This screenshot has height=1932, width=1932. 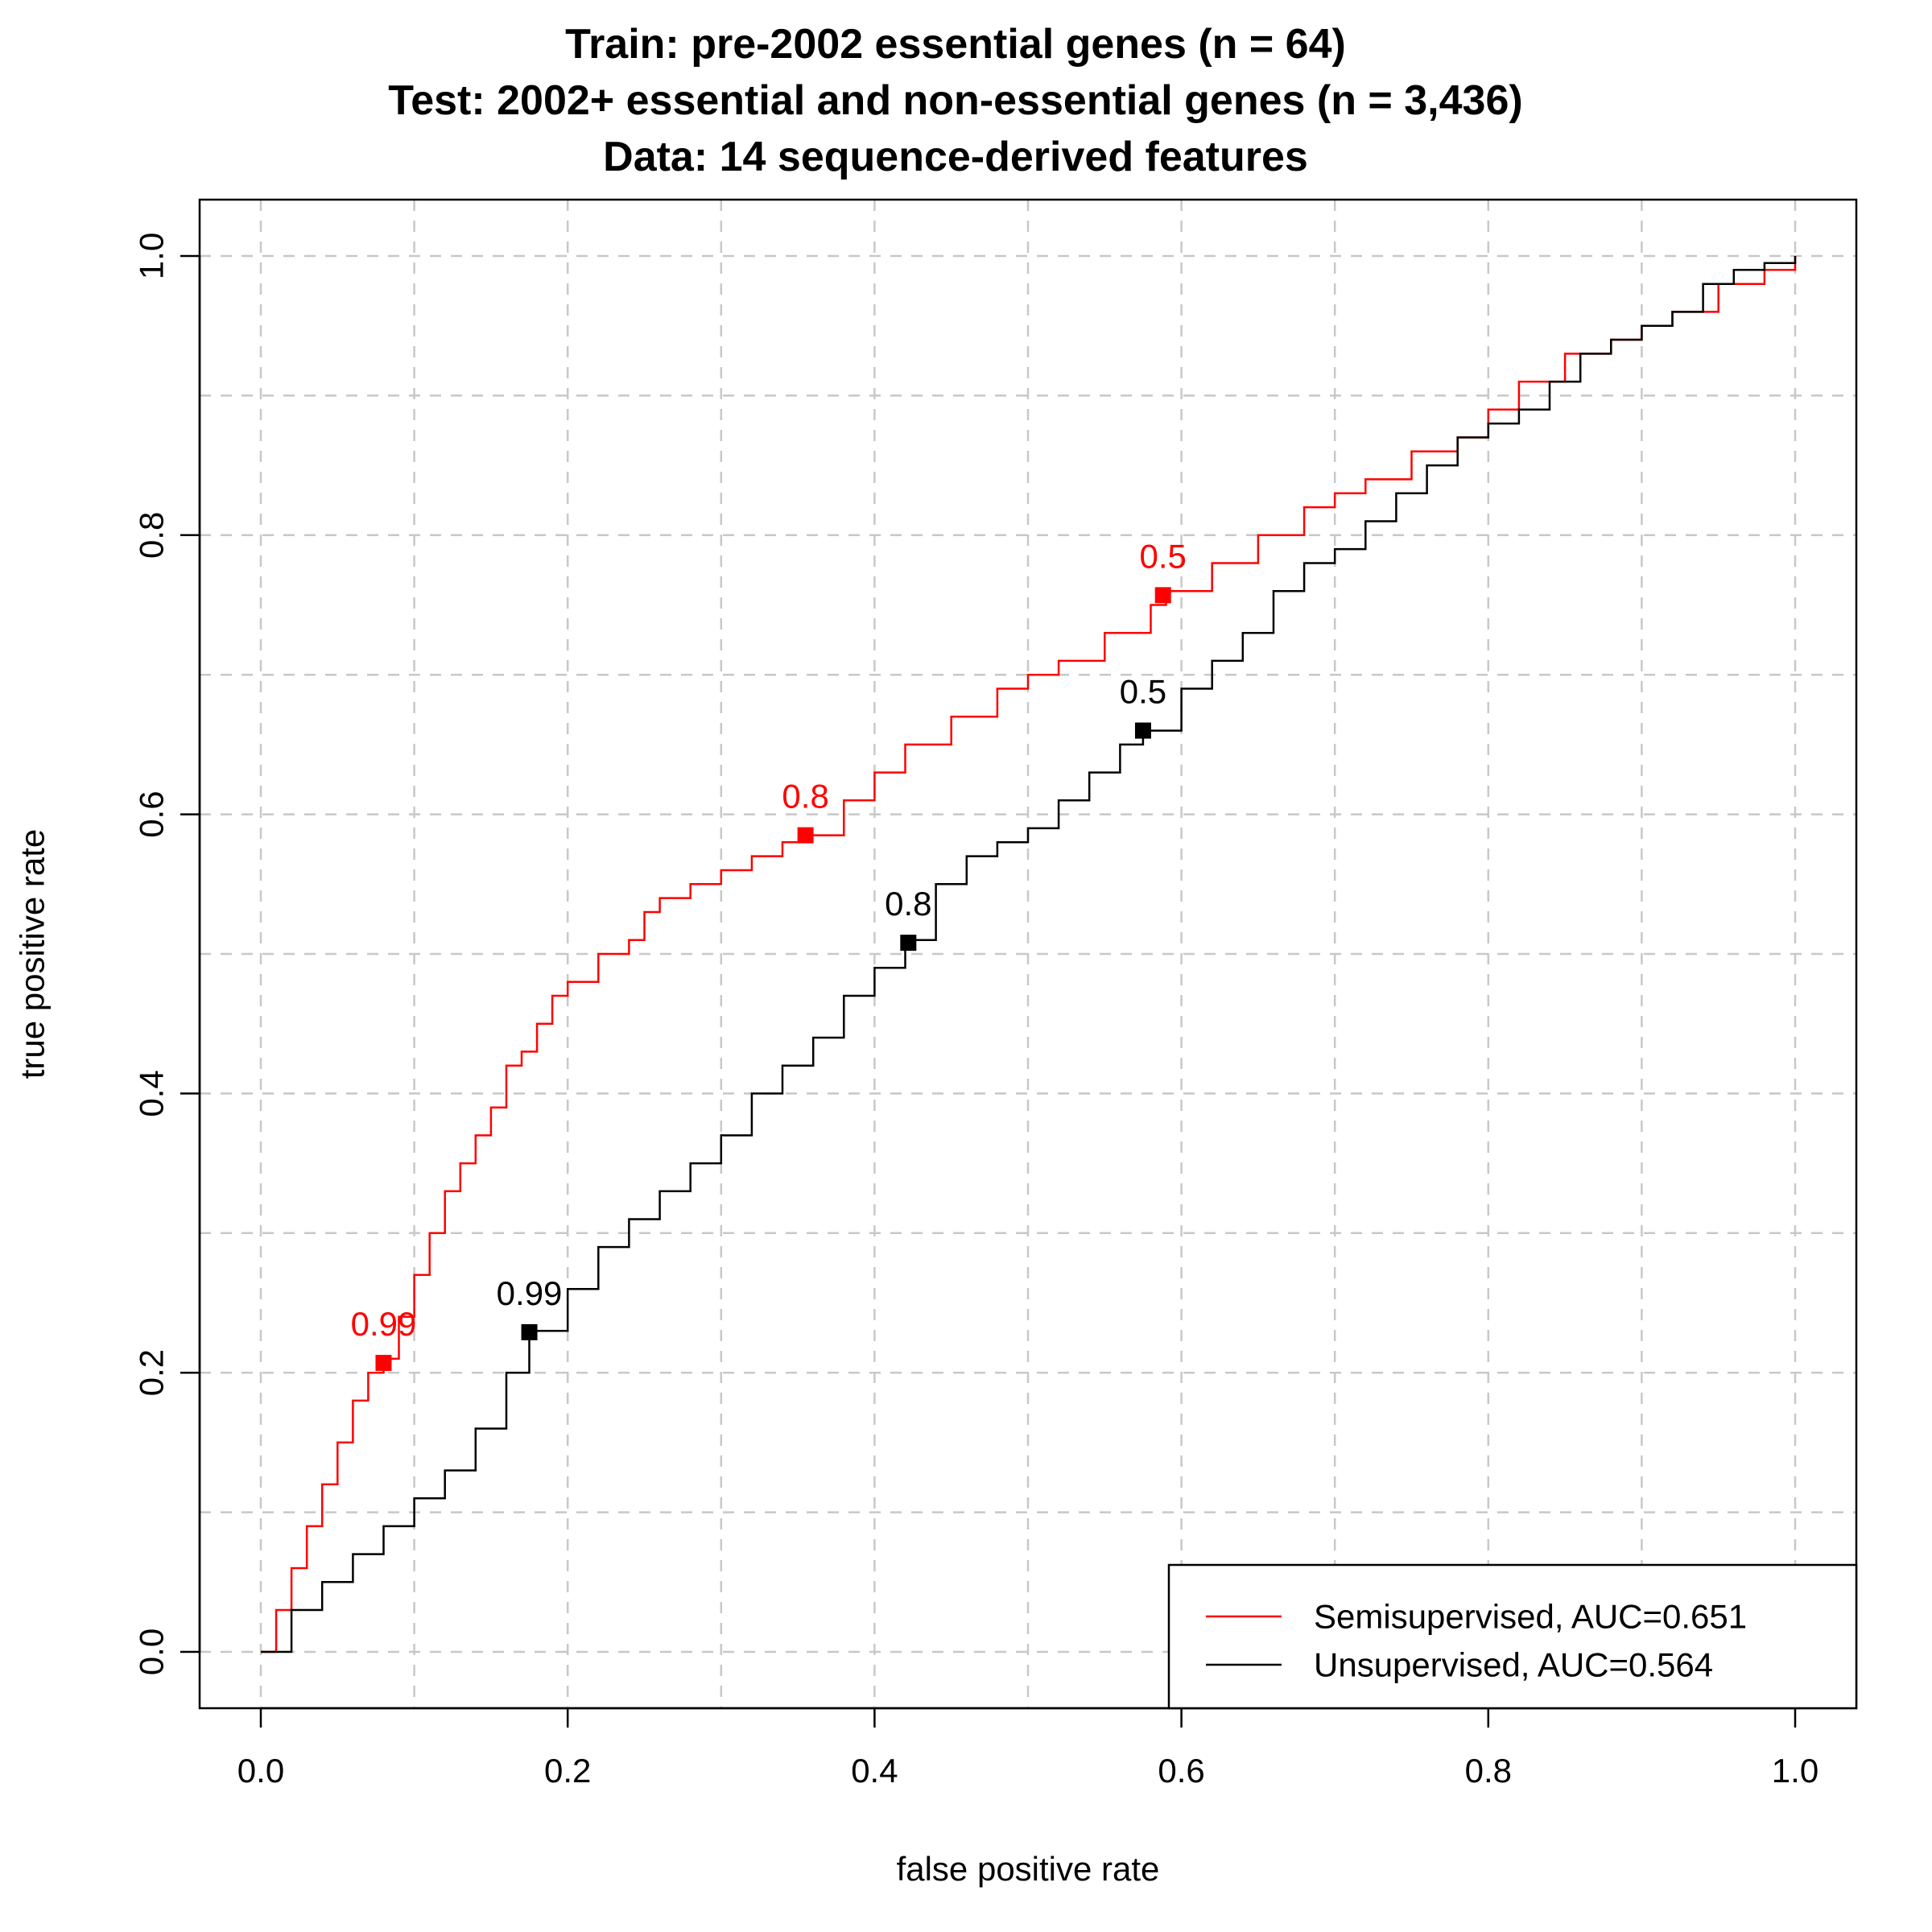 What do you see at coordinates (955, 157) in the screenshot?
I see `chart-title-line-3: Data: 14 sequence-derived features` at bounding box center [955, 157].